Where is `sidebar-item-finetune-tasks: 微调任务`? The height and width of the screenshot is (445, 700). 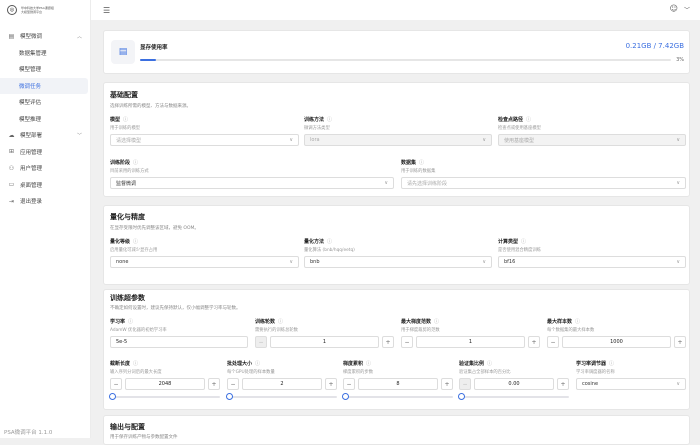 sidebar-item-finetune-tasks: 微调任务 is located at coordinates (44, 85).